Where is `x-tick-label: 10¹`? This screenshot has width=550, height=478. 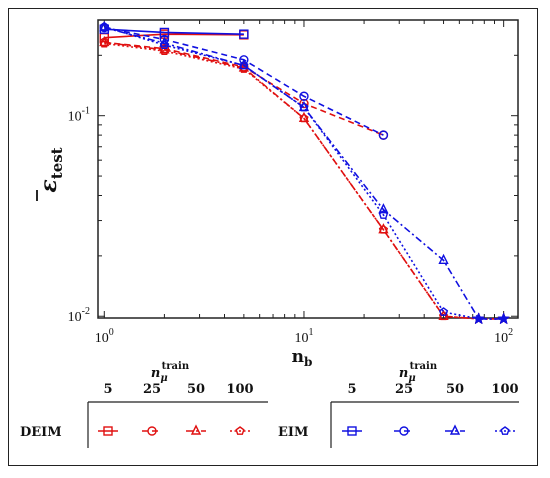
x-tick-label: 10¹ is located at coordinates (303, 336).